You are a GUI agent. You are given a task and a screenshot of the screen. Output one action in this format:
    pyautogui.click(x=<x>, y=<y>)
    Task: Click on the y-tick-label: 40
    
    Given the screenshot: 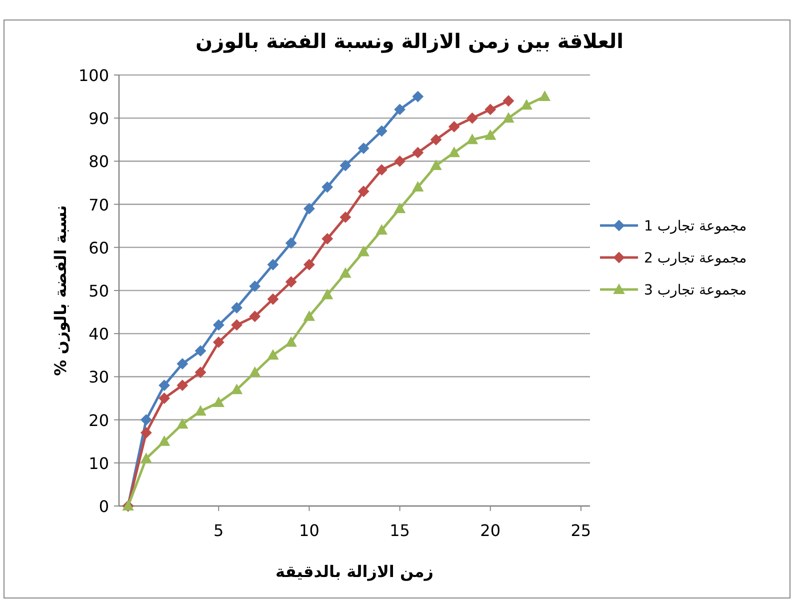 What is the action you would take?
    pyautogui.click(x=98, y=334)
    